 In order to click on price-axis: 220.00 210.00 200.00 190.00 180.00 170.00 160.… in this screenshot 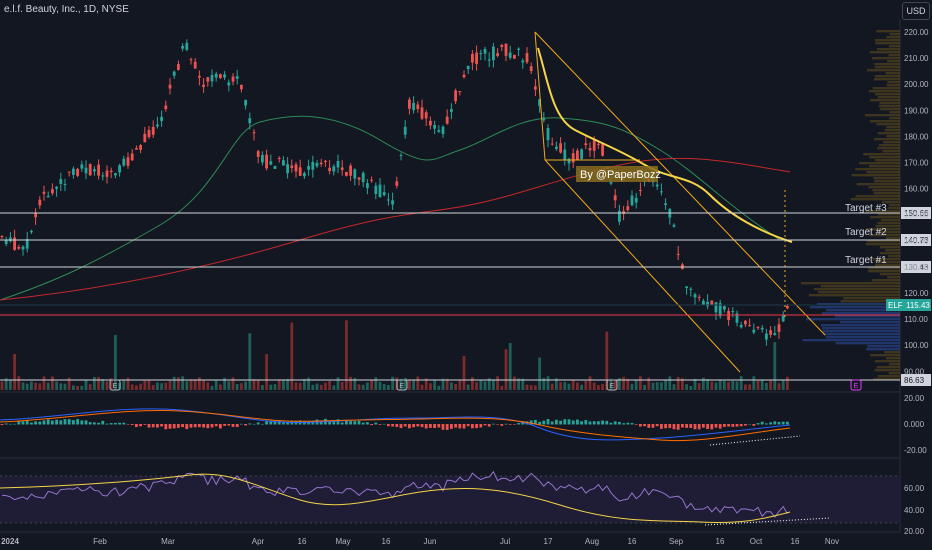, I will do `click(916, 202)`.